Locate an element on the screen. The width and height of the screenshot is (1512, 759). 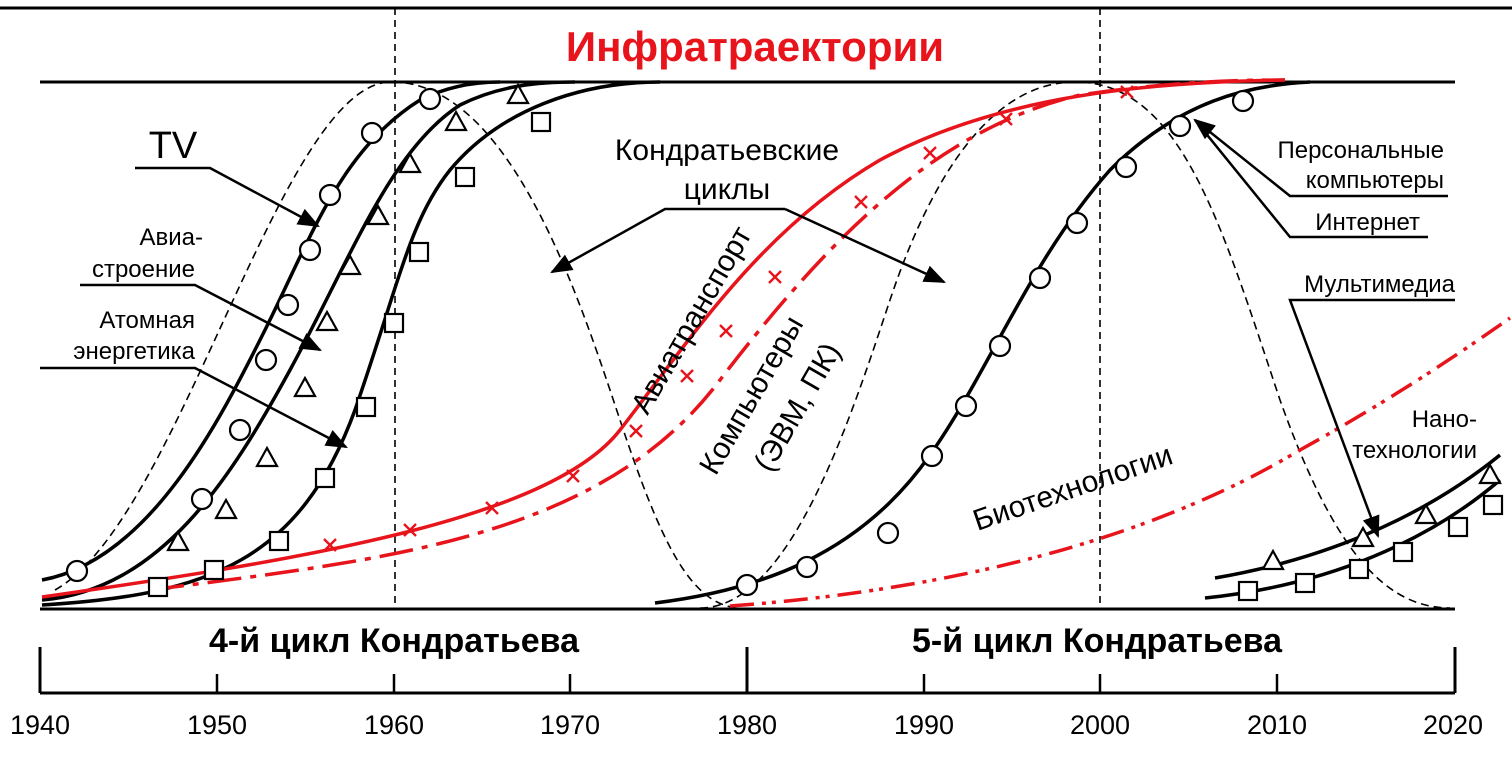
label-kondratiev-2: циклы is located at coordinates (727, 189).